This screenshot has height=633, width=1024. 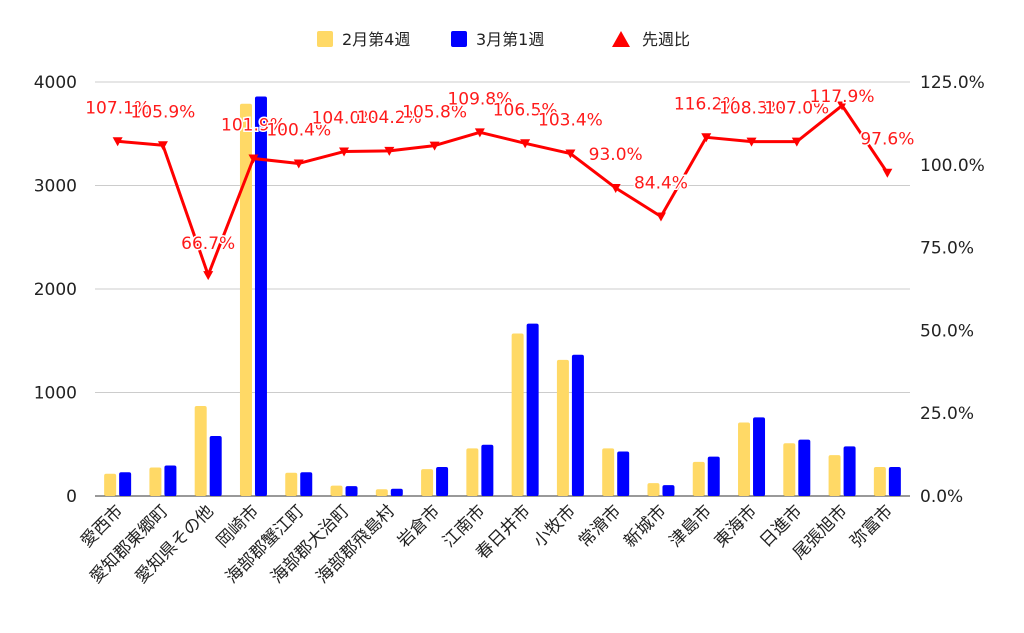 I want to click on right-tick-label: 125.0%, so click(x=952, y=83).